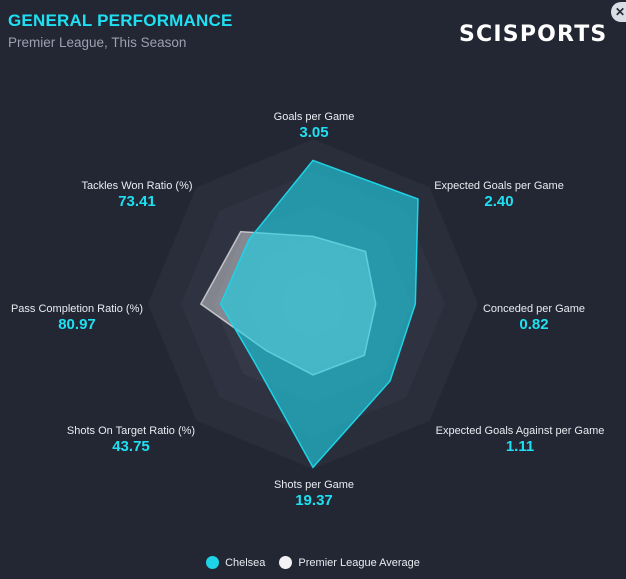 This screenshot has width=626, height=579. What do you see at coordinates (618, 12) in the screenshot?
I see `close-icon: ✕` at bounding box center [618, 12].